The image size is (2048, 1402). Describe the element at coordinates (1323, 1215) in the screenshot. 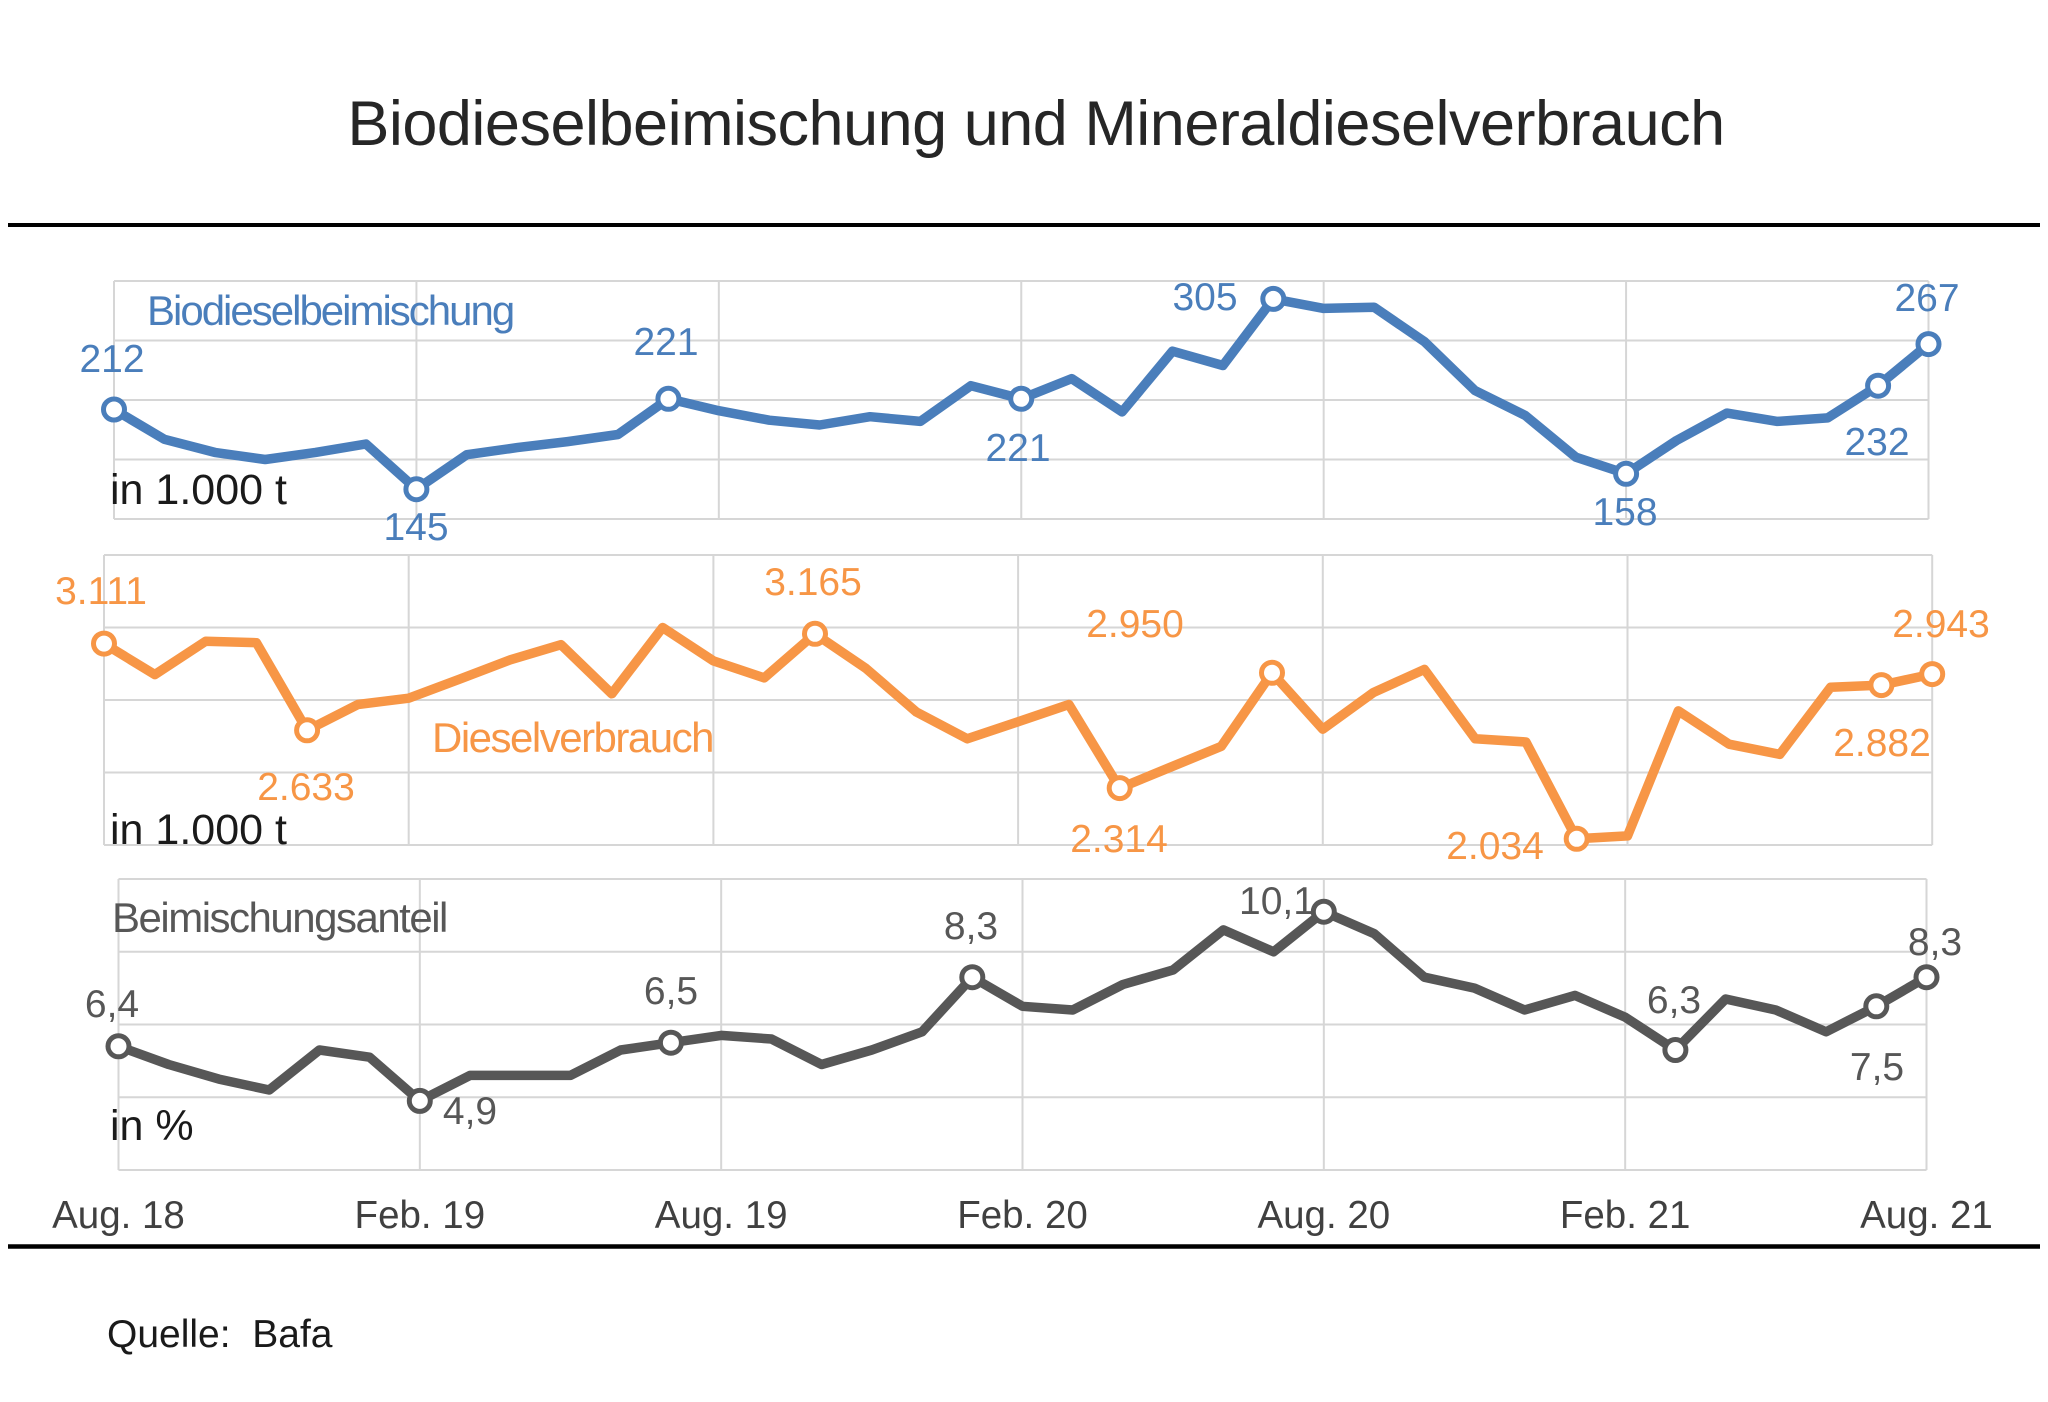

I see `svg-text: Aug. 20` at that location.